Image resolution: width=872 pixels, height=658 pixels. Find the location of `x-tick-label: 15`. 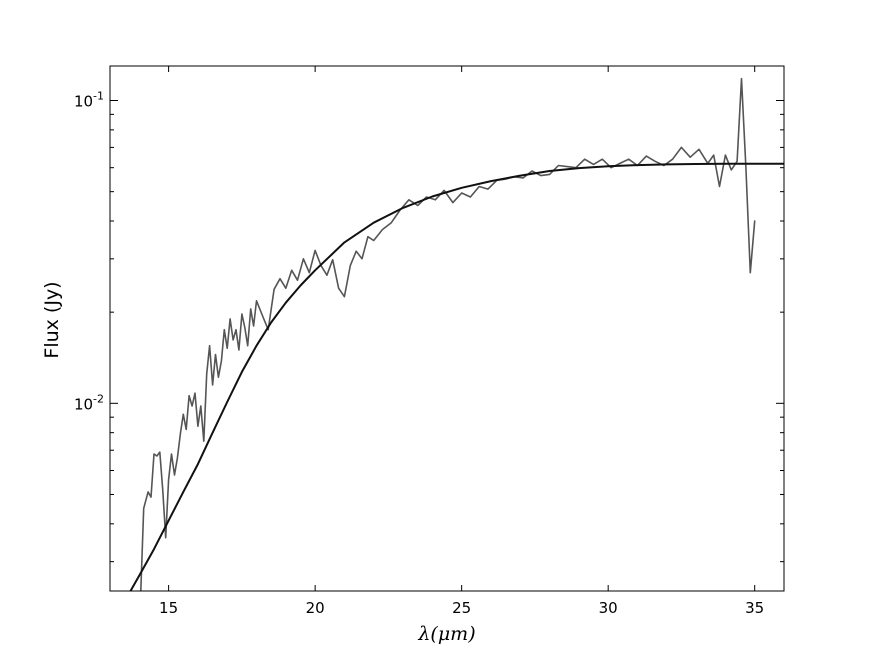

x-tick-label: 15 is located at coordinates (168, 608).